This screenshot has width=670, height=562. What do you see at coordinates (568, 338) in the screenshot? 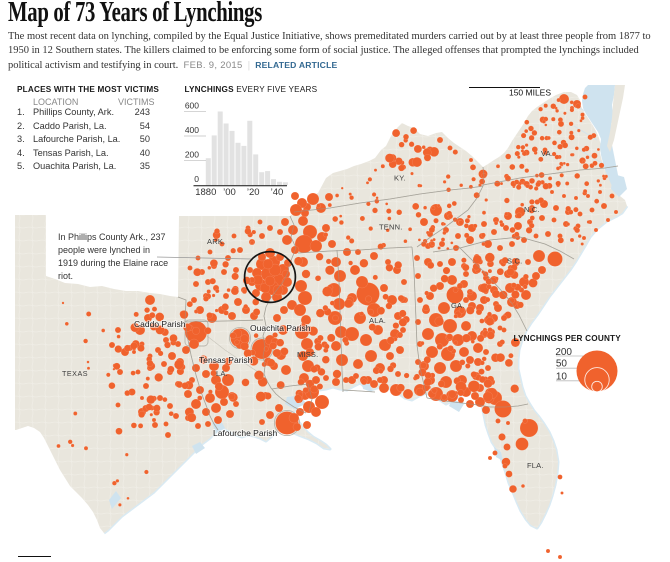
I see `svg-text: LYNCHINGS PER COUNTY` at bounding box center [568, 338].